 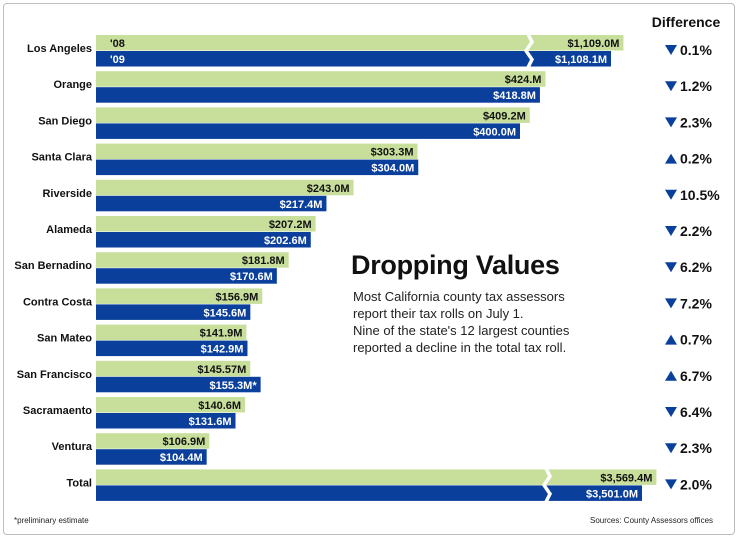 What do you see at coordinates (581, 60) in the screenshot?
I see `bar-label-2009: $1,108.1M` at bounding box center [581, 60].